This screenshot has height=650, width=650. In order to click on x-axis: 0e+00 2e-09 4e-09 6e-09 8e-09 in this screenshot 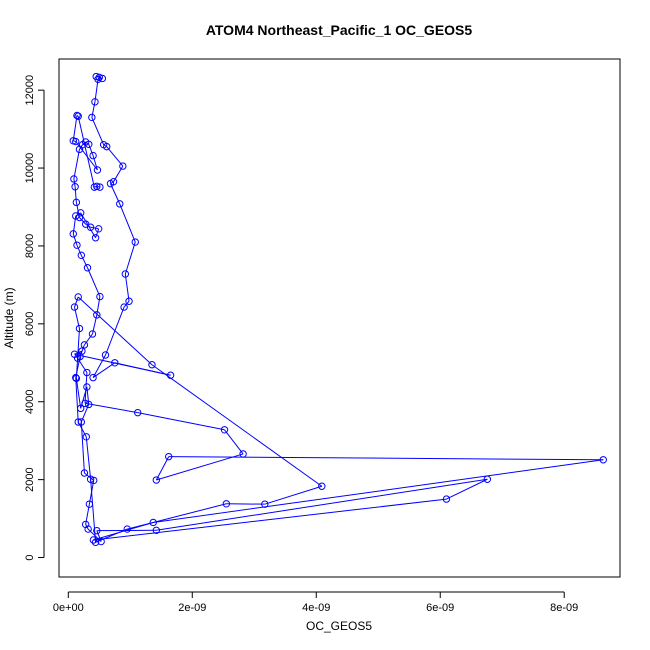, I will do `click(315, 602)`.